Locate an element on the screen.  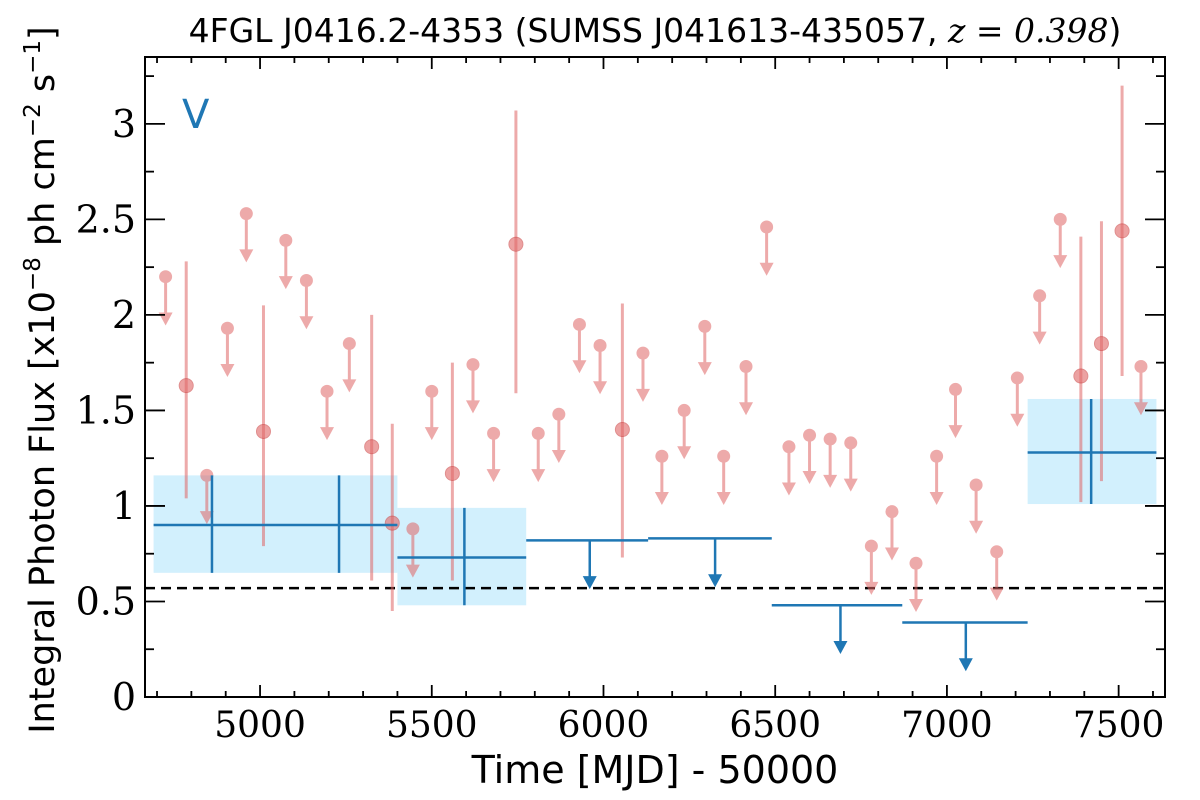
x-tick-label-1: 5500 is located at coordinates (432, 725).